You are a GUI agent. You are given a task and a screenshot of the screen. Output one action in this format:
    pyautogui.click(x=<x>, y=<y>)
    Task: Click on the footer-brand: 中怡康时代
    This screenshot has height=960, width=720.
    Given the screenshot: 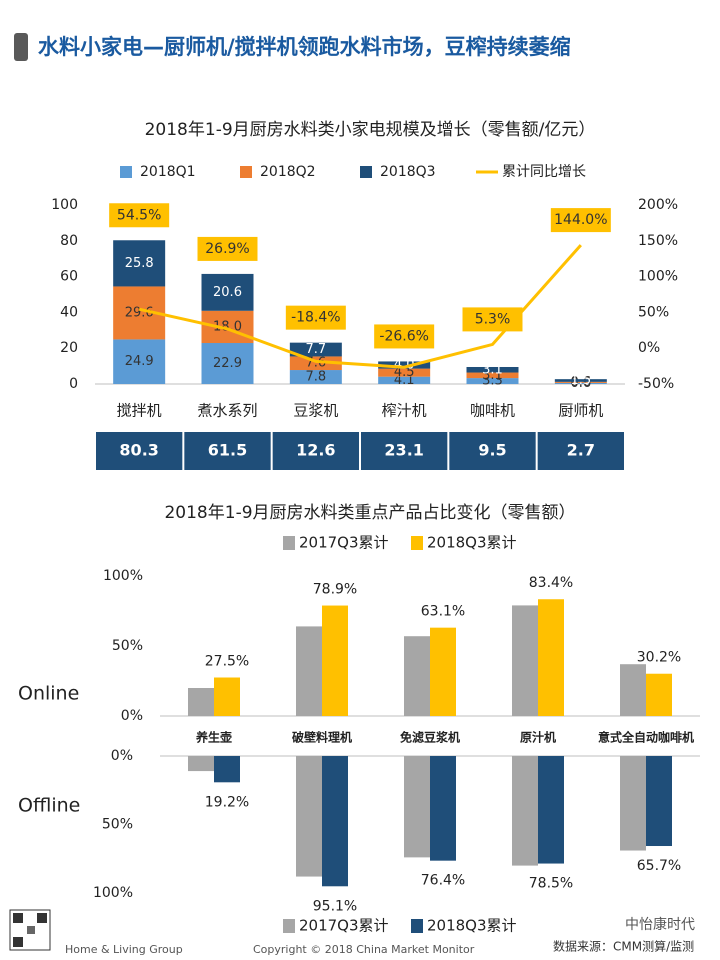 What is the action you would take?
    pyautogui.click(x=660, y=924)
    